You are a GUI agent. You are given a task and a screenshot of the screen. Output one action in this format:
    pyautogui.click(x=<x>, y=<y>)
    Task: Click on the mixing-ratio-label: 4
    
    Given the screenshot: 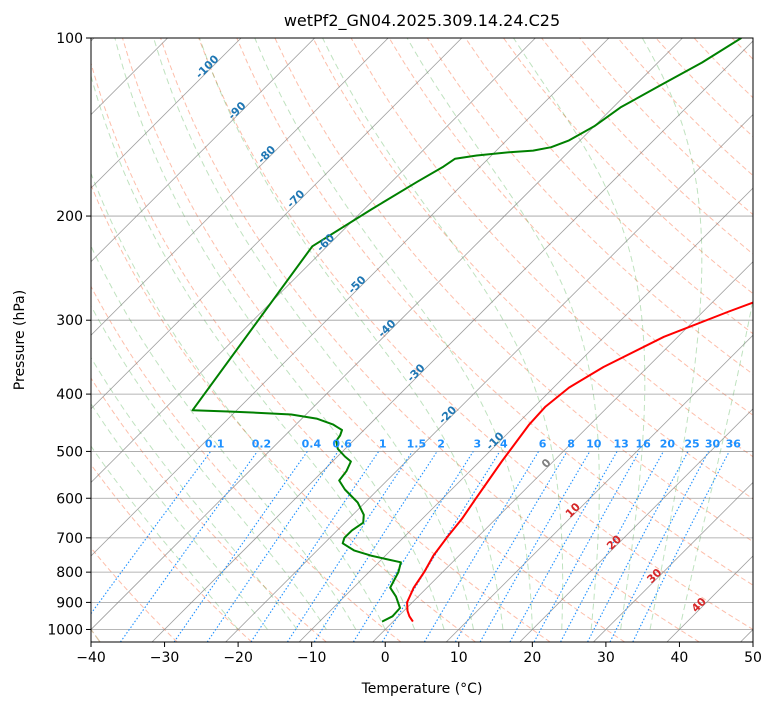 What is the action you would take?
    pyautogui.click(x=504, y=443)
    